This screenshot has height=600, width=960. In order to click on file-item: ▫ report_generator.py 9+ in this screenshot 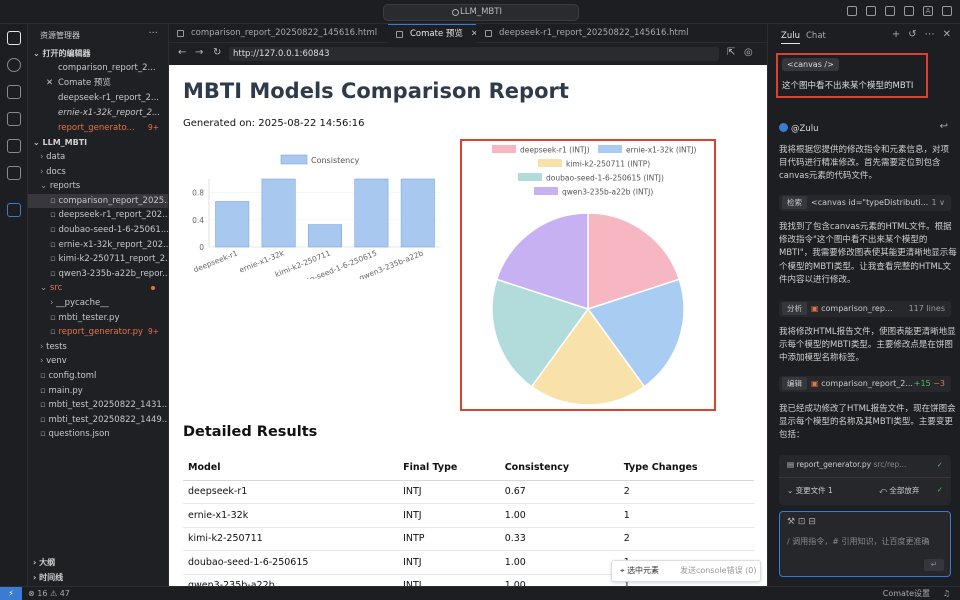, I will do `click(104, 332)`.